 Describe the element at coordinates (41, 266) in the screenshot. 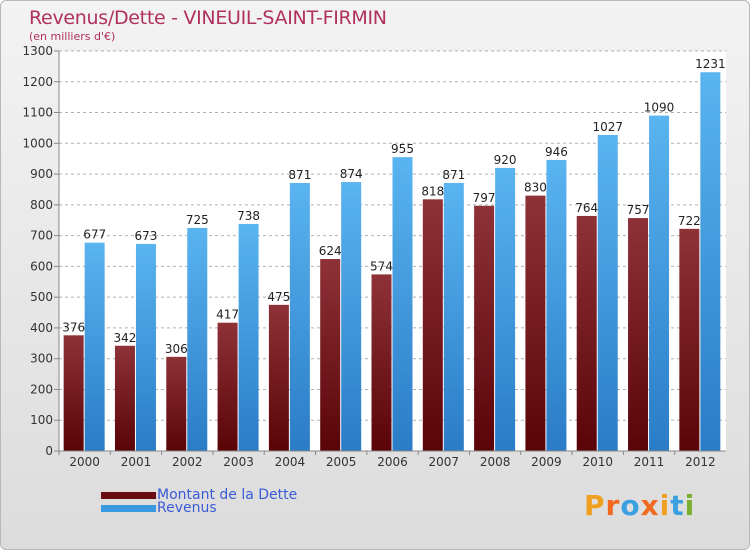

I see `y-tick-label: 600` at that location.